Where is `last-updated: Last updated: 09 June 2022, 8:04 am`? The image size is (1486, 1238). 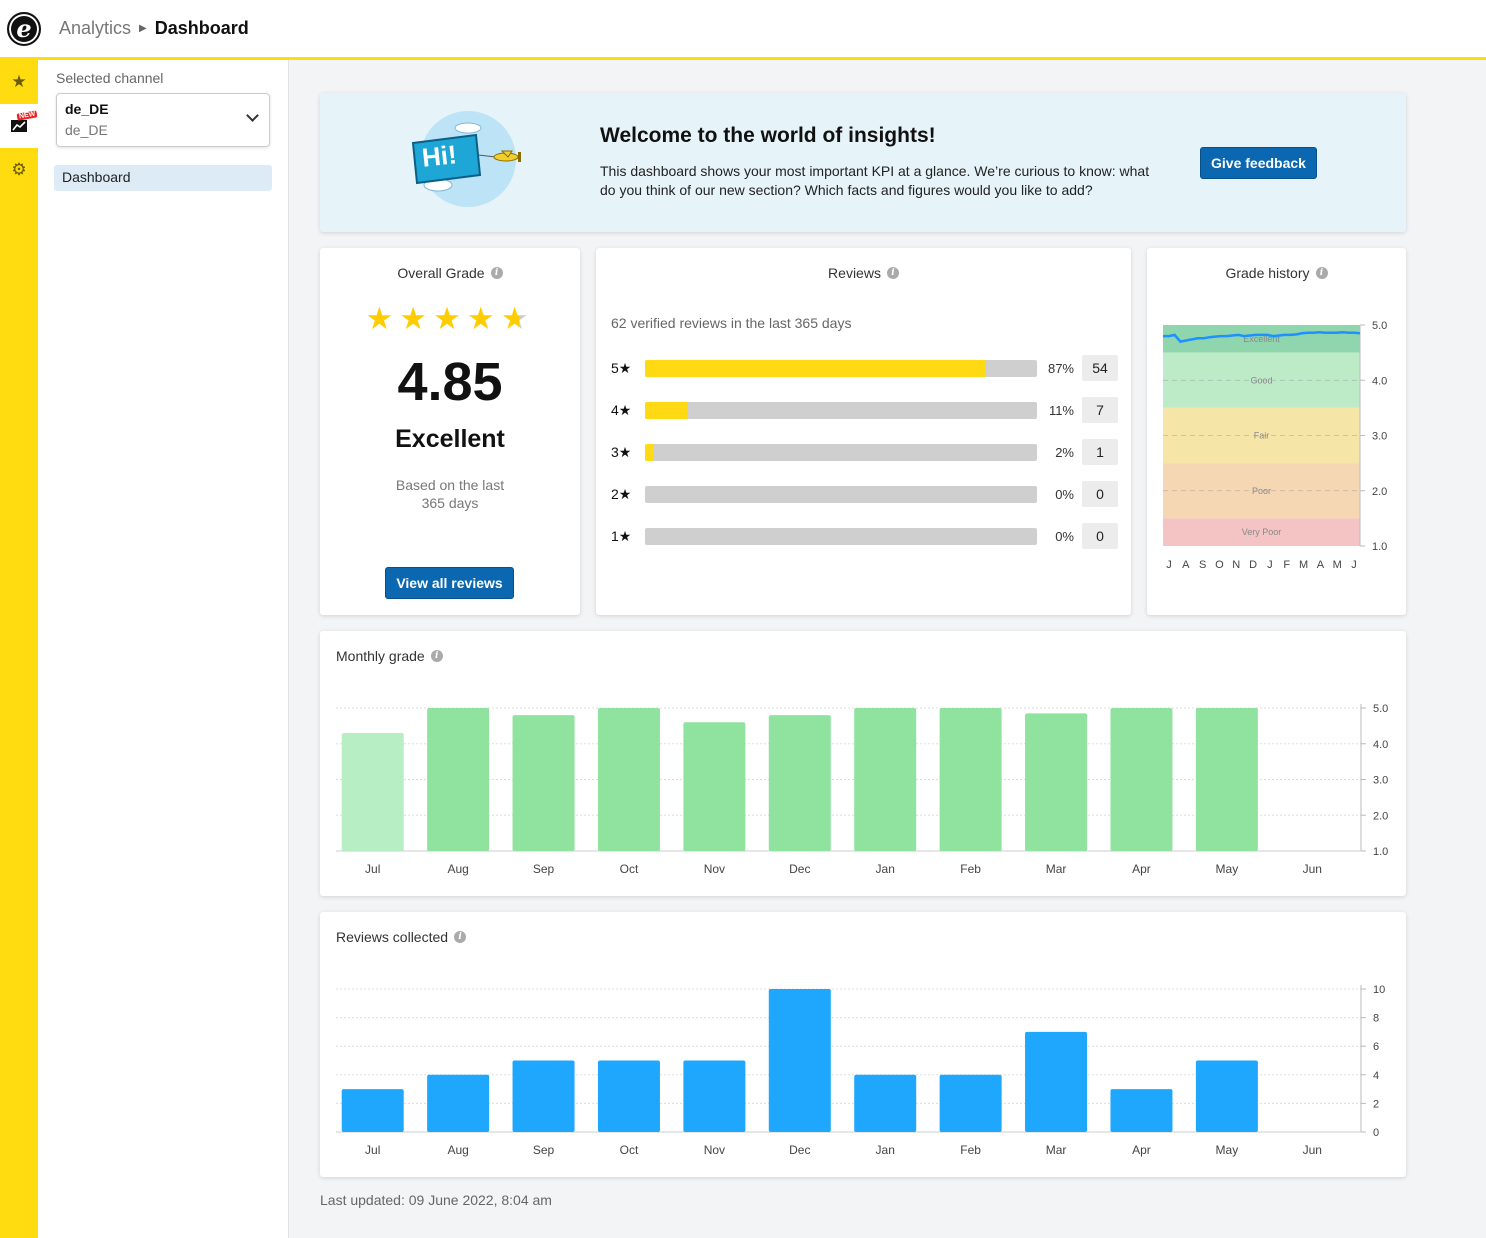
last-updated: Last updated: 09 June 2022, 8:04 am is located at coordinates (436, 1200).